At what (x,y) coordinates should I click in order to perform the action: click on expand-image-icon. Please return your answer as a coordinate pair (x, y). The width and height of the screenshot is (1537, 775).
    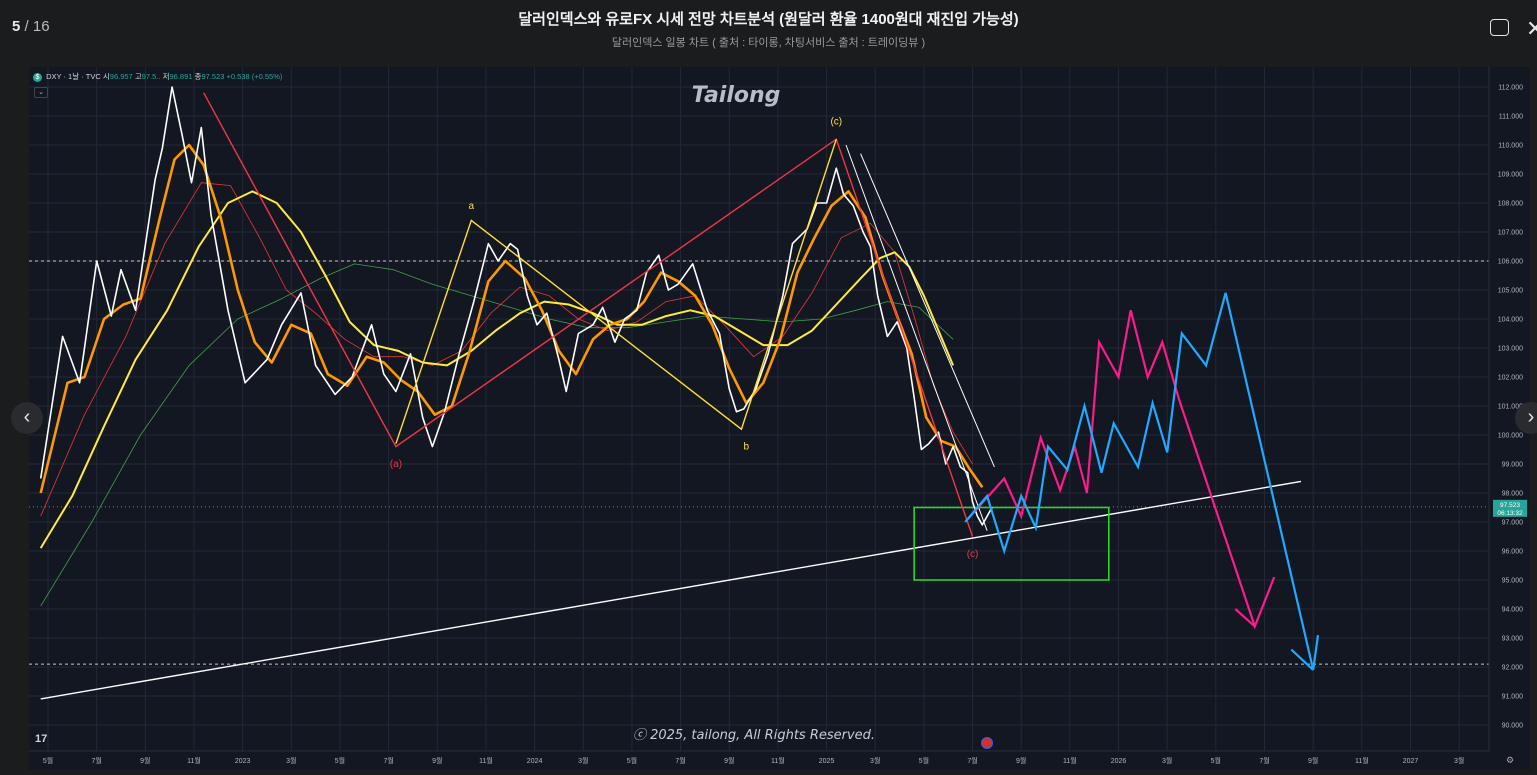
    Looking at the image, I should click on (1499, 27).